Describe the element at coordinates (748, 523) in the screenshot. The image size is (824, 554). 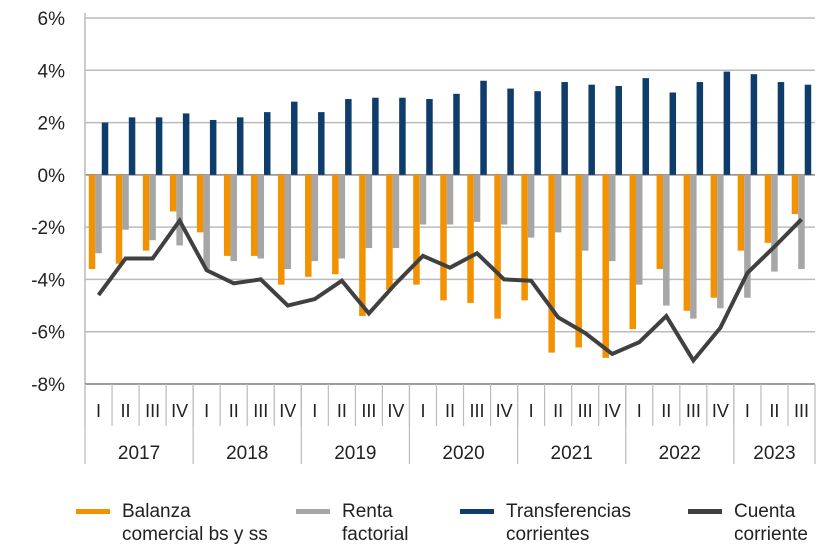
I see `legend-item-cuenta: Cuenta corriente` at that location.